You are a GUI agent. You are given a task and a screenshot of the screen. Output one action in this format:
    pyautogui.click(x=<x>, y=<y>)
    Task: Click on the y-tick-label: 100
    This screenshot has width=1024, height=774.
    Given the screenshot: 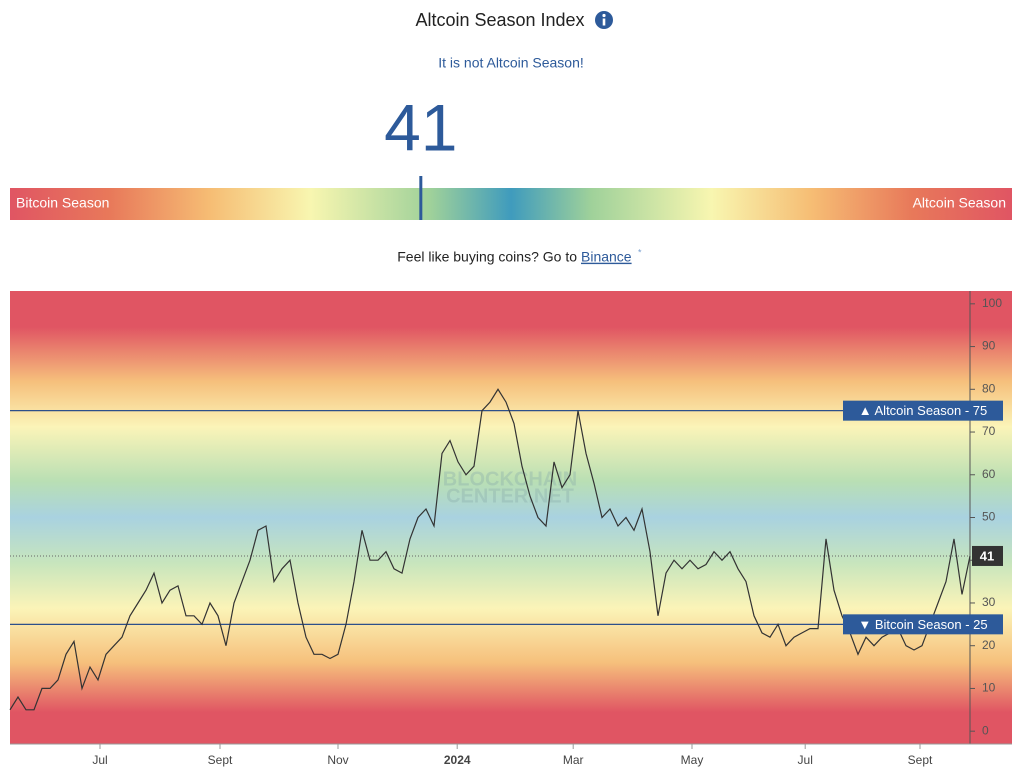 What is the action you would take?
    pyautogui.click(x=992, y=303)
    